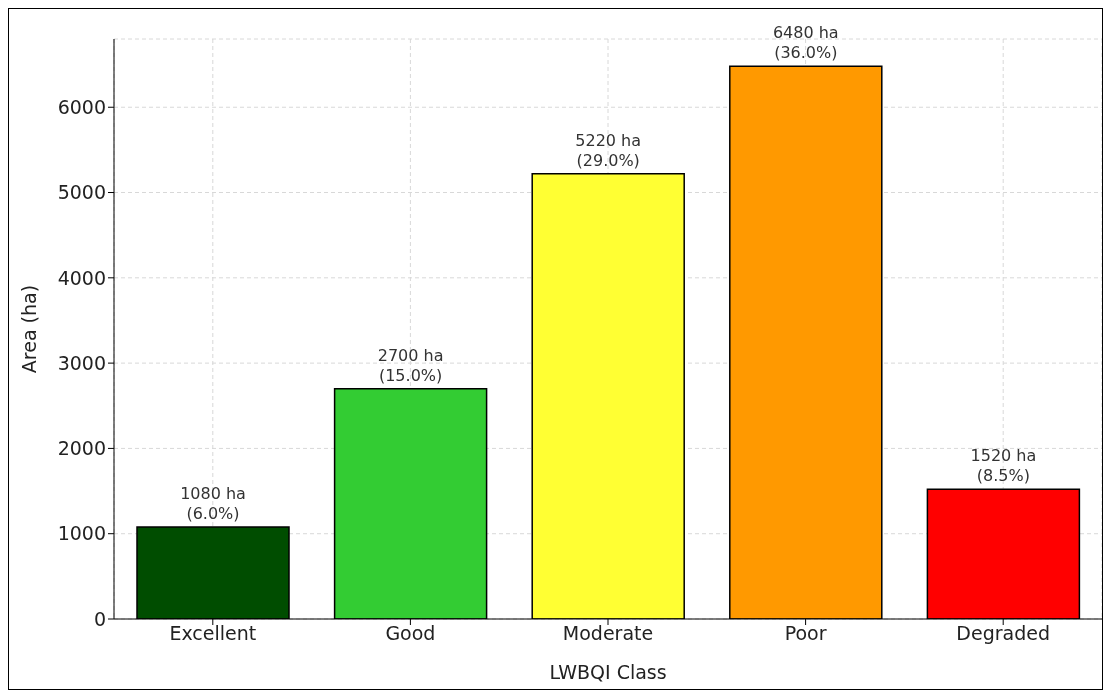 This screenshot has height=698, width=1111. What do you see at coordinates (805, 43) in the screenshot?
I see `data-label: 6480 ha (36.0%)` at bounding box center [805, 43].